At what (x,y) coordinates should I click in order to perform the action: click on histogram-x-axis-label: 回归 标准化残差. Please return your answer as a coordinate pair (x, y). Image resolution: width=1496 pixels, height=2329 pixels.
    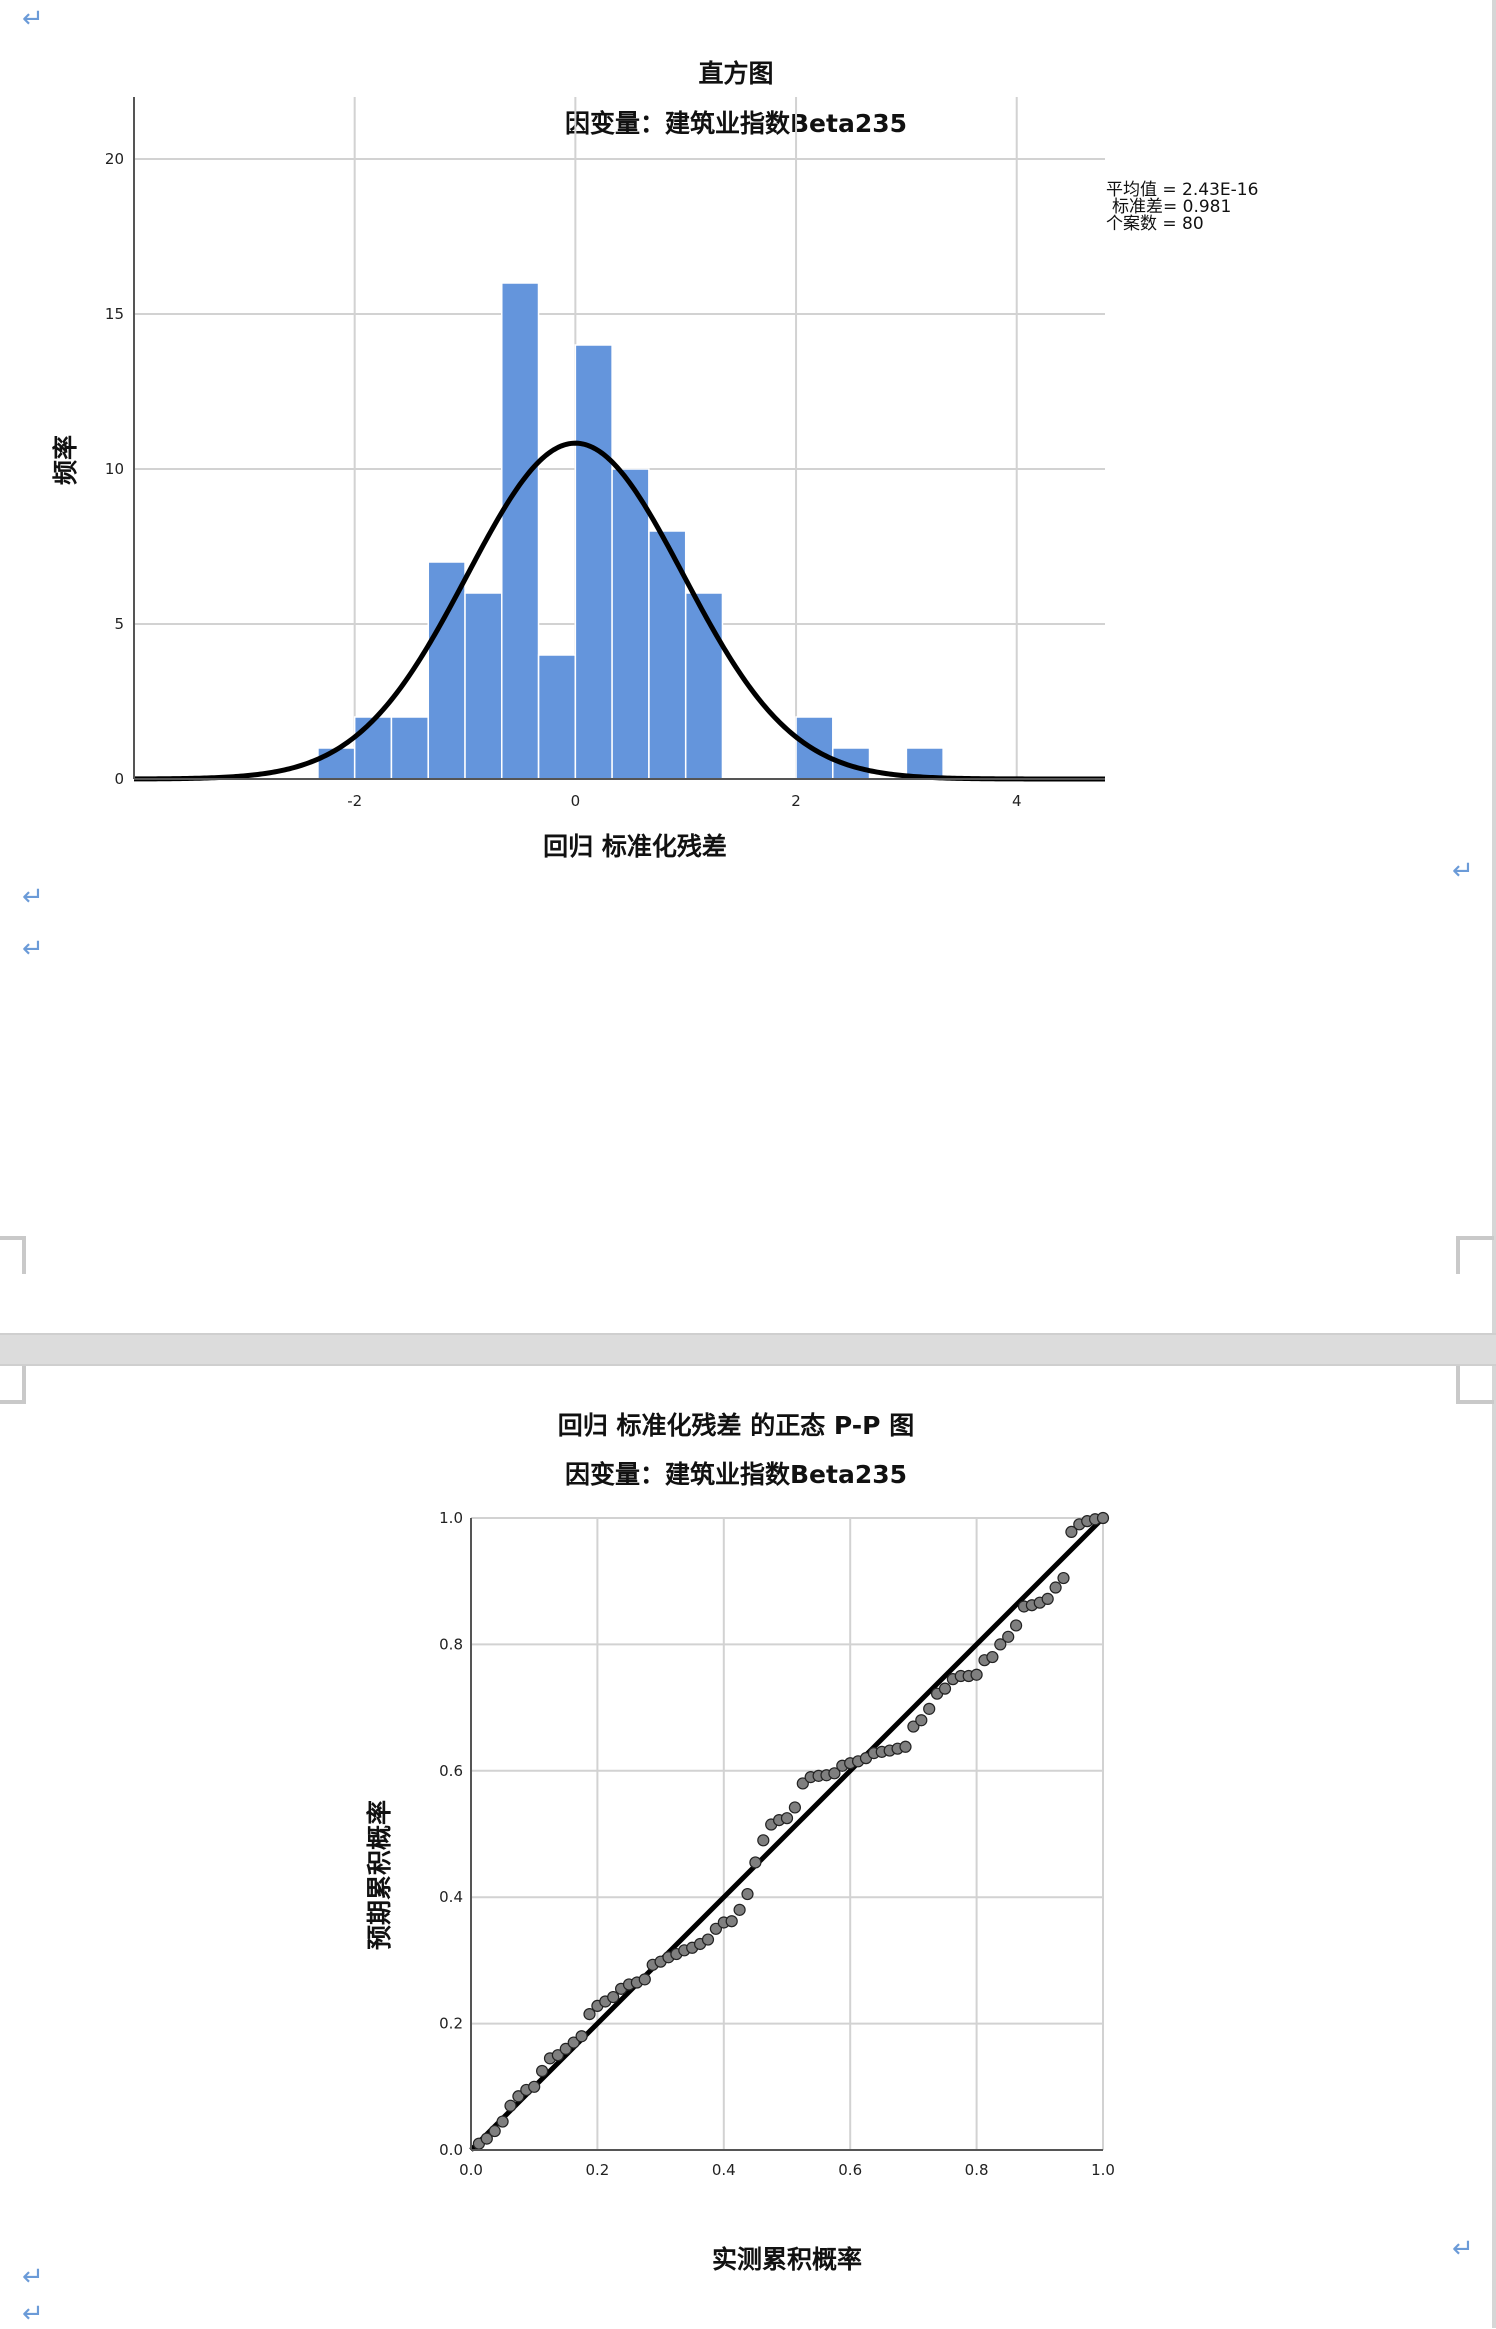
    Looking at the image, I should click on (635, 846).